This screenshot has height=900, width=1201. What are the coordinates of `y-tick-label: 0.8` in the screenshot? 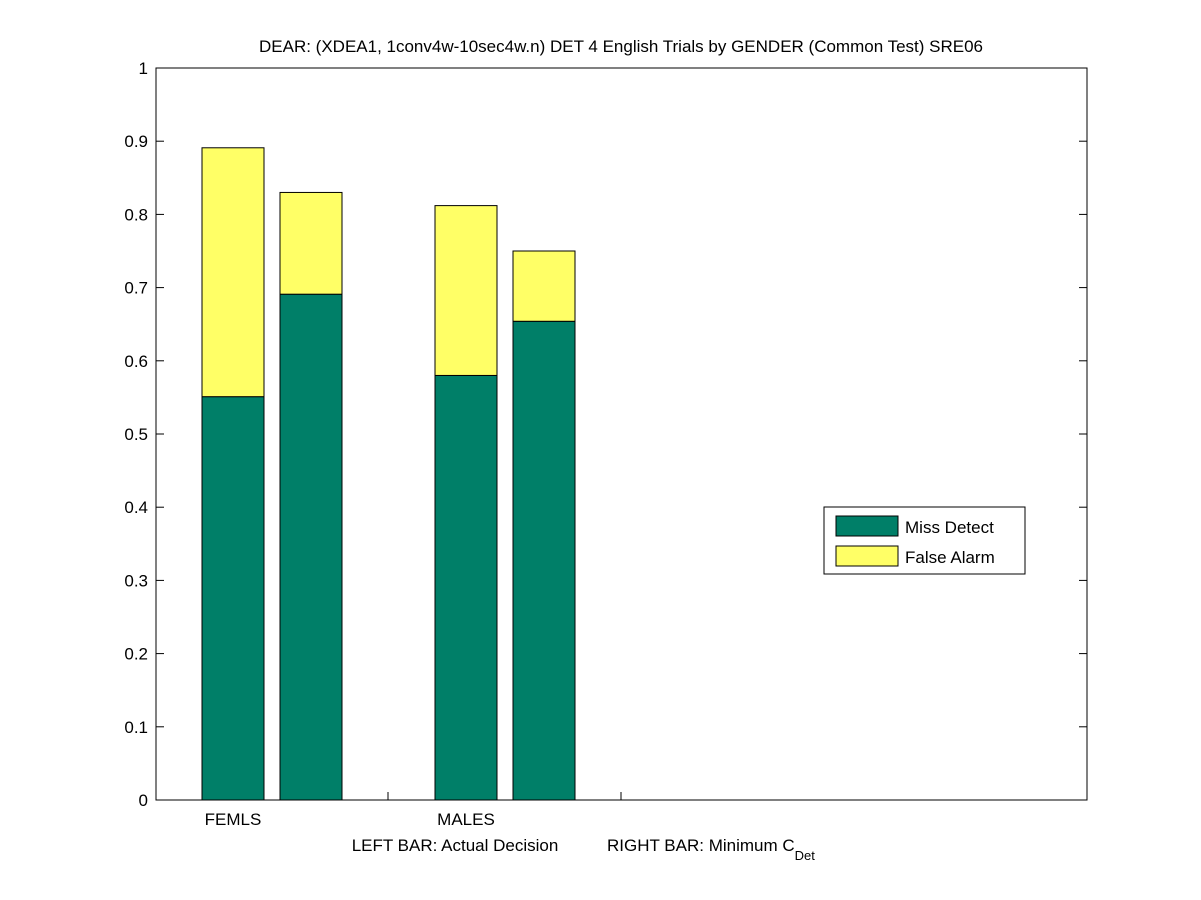 It's located at (136, 214).